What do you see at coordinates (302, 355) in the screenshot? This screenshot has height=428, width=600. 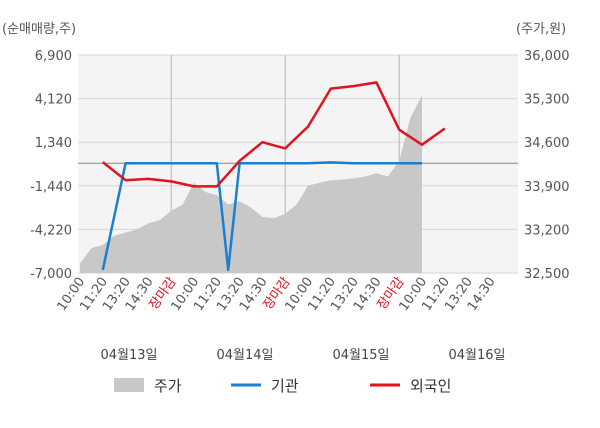 I see `date-labels: 04월13일 04월14일 04월15일 04월16일` at bounding box center [302, 355].